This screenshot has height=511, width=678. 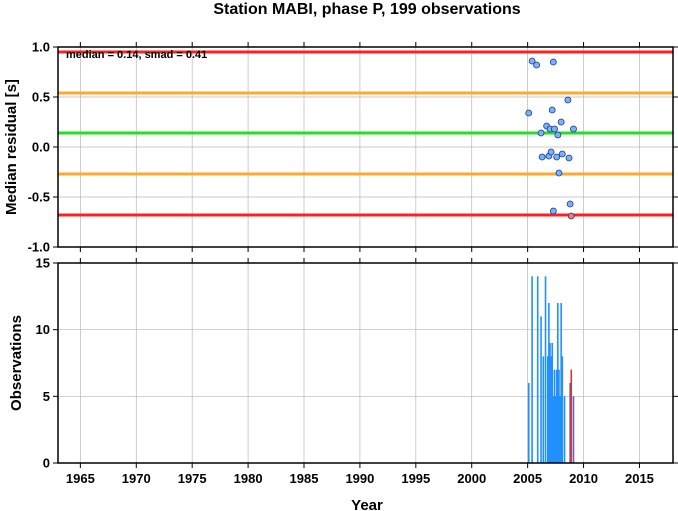 What do you see at coordinates (43, 263) in the screenshot?
I see `observations-y-tick-label: 15` at bounding box center [43, 263].